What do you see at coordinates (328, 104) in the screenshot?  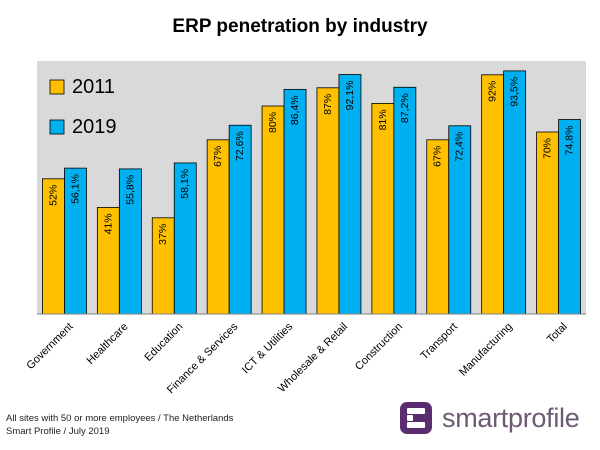 I see `data-label-2011-5: 87%` at bounding box center [328, 104].